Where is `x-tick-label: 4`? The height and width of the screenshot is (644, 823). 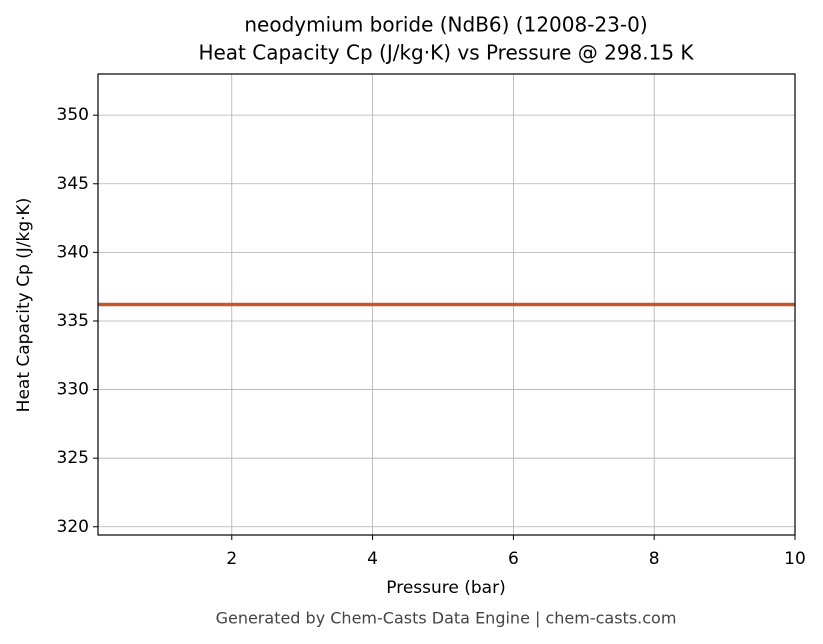
x-tick-label: 4 is located at coordinates (372, 559).